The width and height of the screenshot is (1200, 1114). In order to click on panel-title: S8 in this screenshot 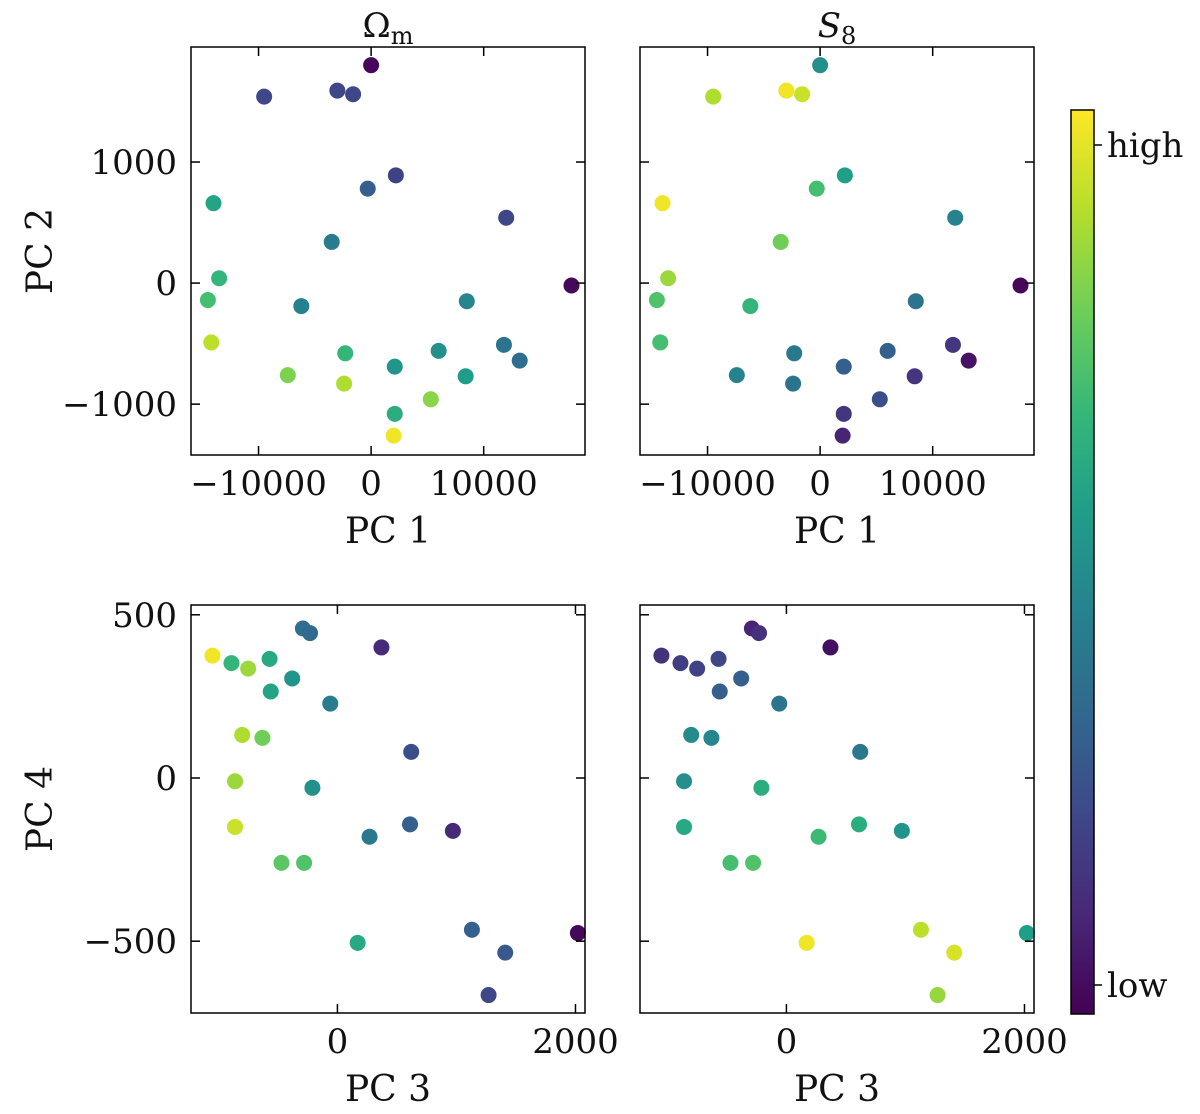, I will do `click(837, 28)`.